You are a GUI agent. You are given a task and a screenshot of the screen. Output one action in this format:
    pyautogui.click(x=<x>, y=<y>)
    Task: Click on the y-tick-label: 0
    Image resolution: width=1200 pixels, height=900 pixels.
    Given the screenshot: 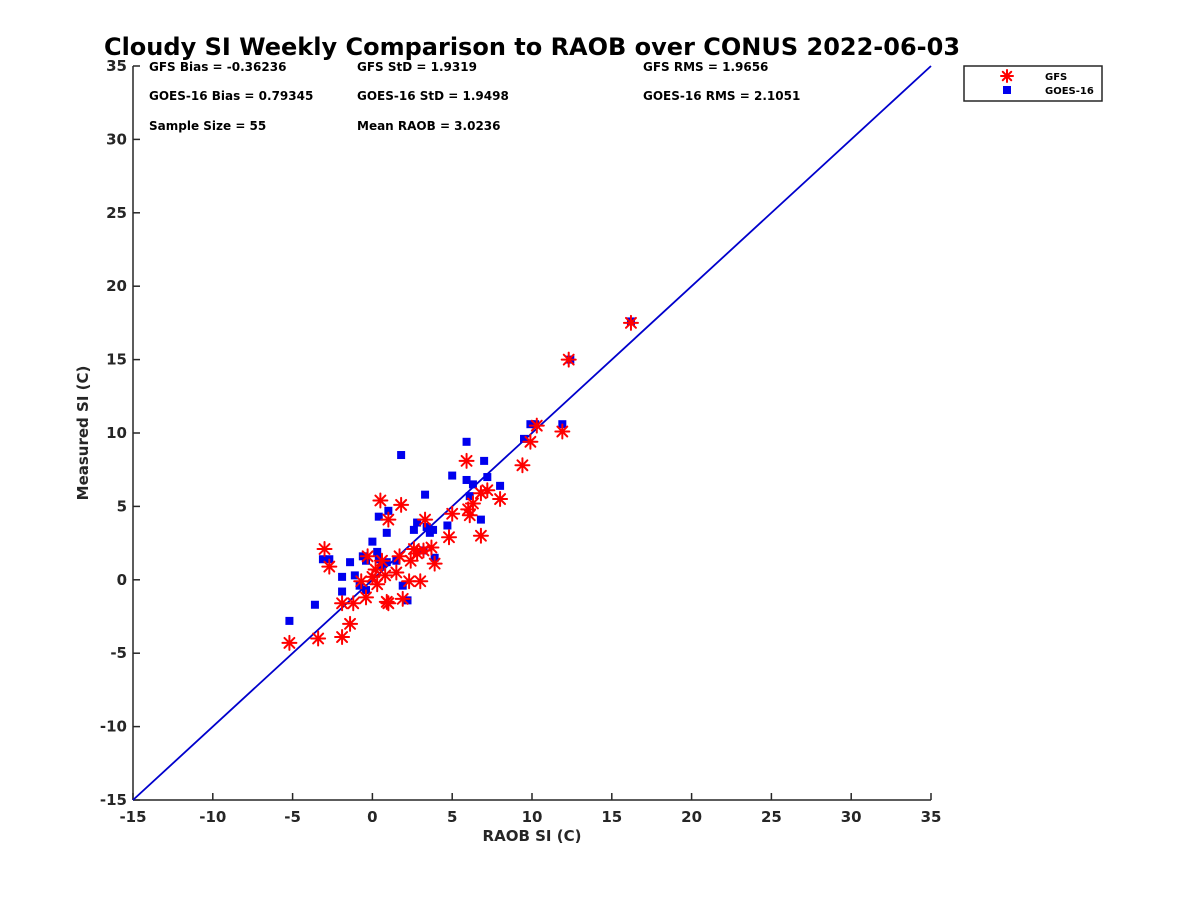 What is the action you would take?
    pyautogui.click(x=122, y=580)
    